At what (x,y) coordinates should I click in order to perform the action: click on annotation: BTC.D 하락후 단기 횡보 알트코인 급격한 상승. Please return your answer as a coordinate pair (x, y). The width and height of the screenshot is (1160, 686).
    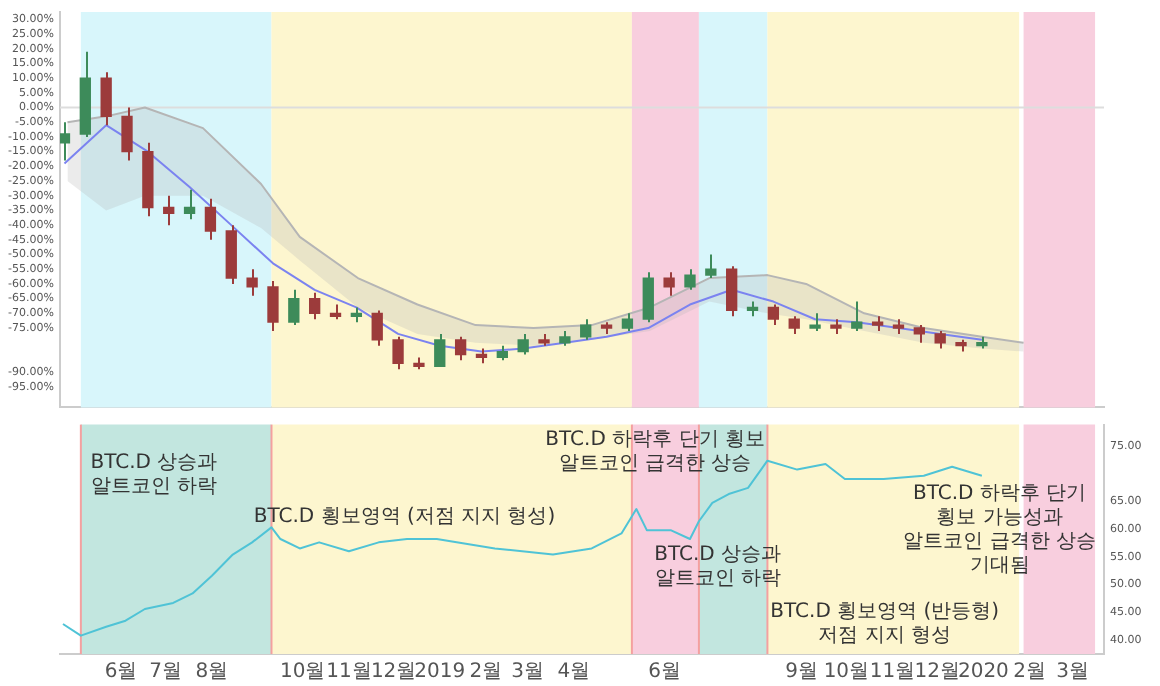
    Looking at the image, I should click on (655, 452).